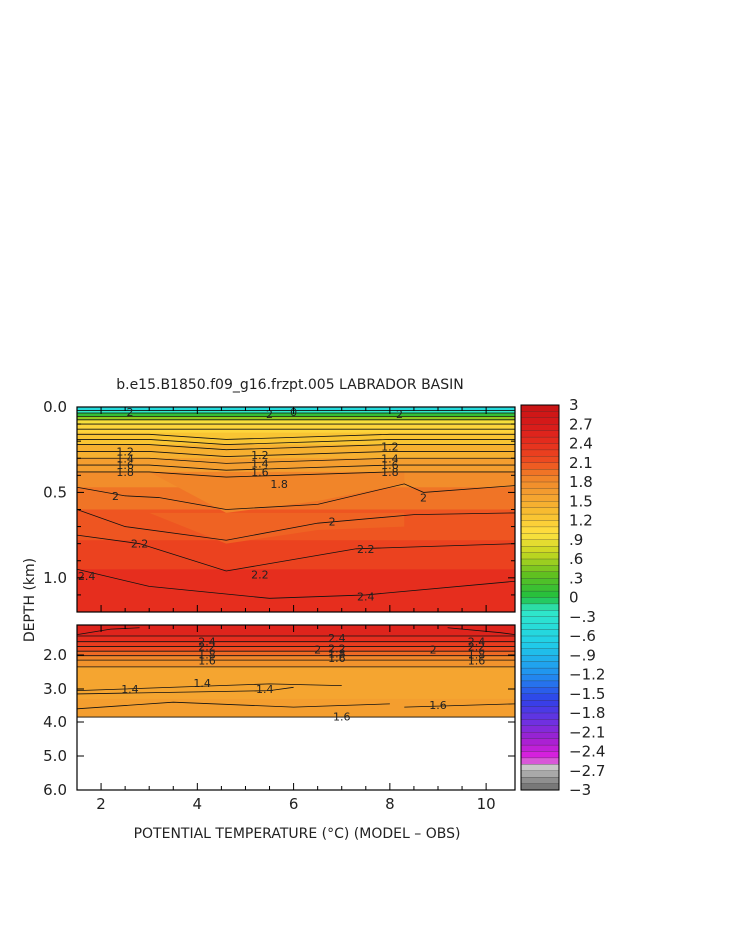 The height and width of the screenshot is (945, 733). What do you see at coordinates (576, 559) in the screenshot?
I see `colorbar-tick-label: .6` at bounding box center [576, 559].